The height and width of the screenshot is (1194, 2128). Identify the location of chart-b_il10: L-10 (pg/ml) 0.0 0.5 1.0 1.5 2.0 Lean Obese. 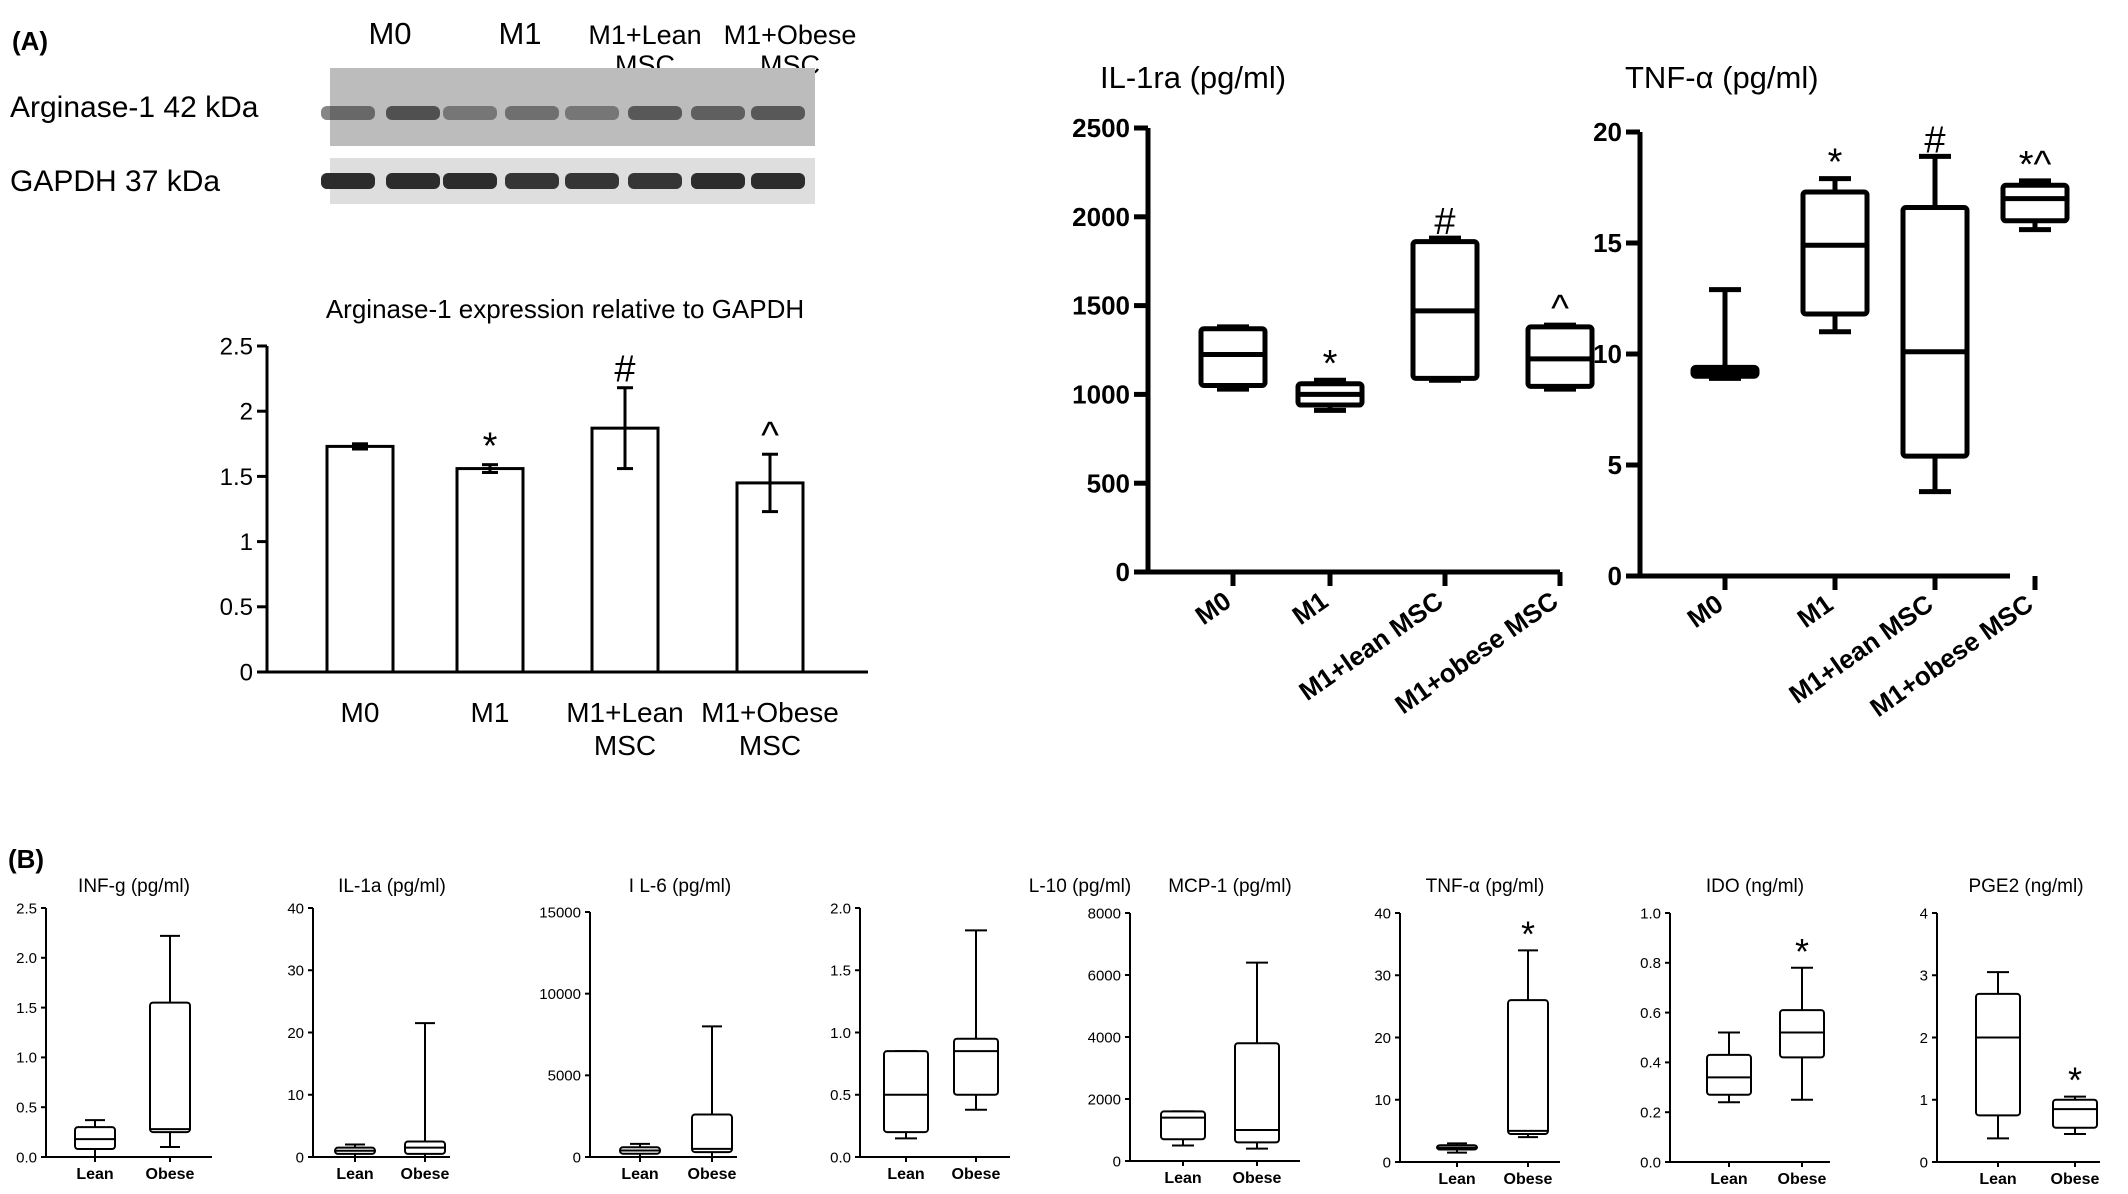
(980, 1029).